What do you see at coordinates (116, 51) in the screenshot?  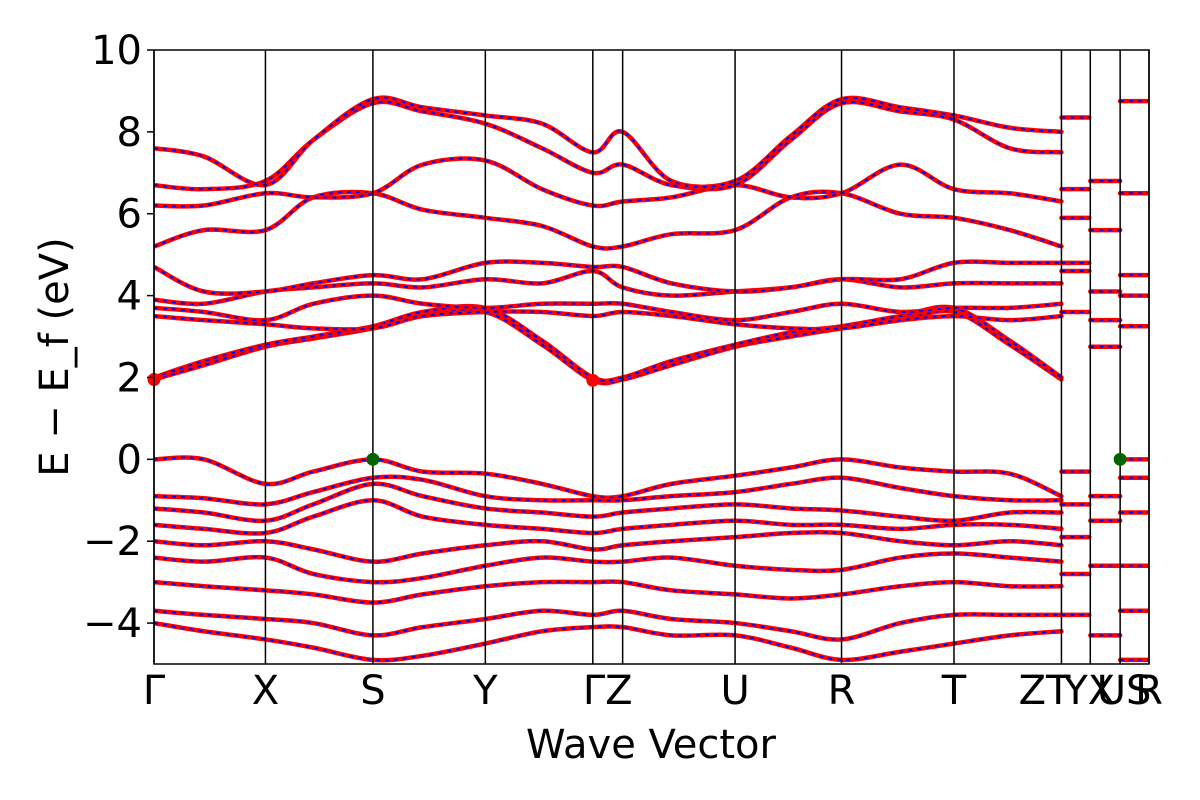 I see `y-tick-label-0: 10` at bounding box center [116, 51].